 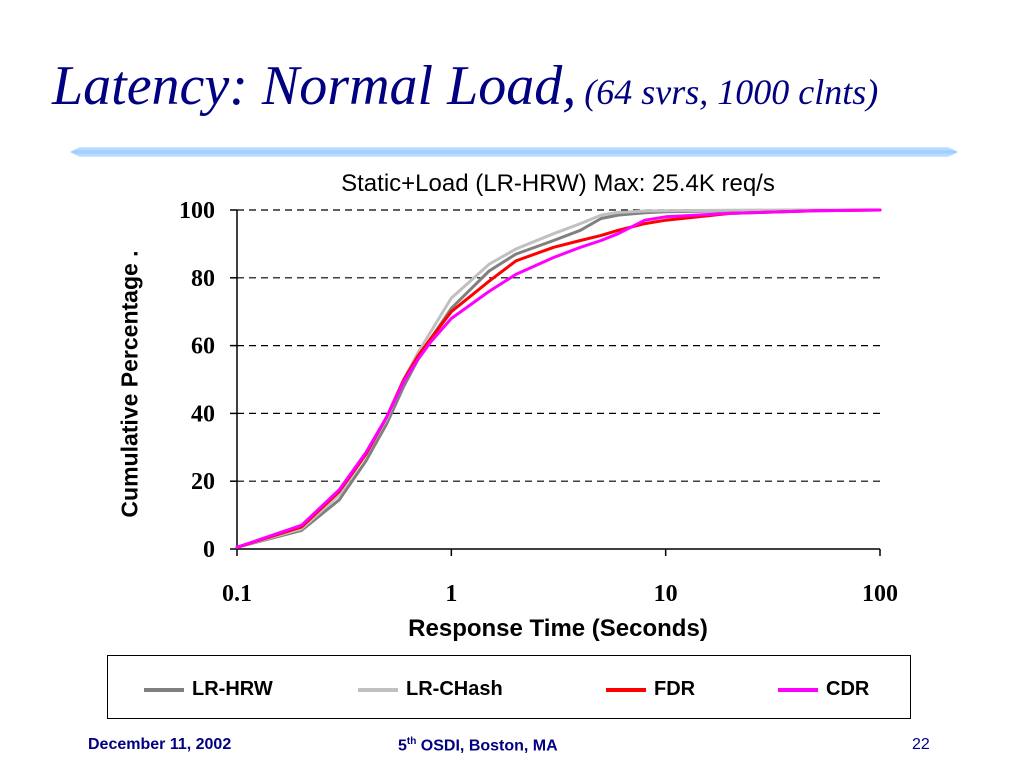 What do you see at coordinates (203, 482) in the screenshot?
I see `y-tick-label-20: 20` at bounding box center [203, 482].